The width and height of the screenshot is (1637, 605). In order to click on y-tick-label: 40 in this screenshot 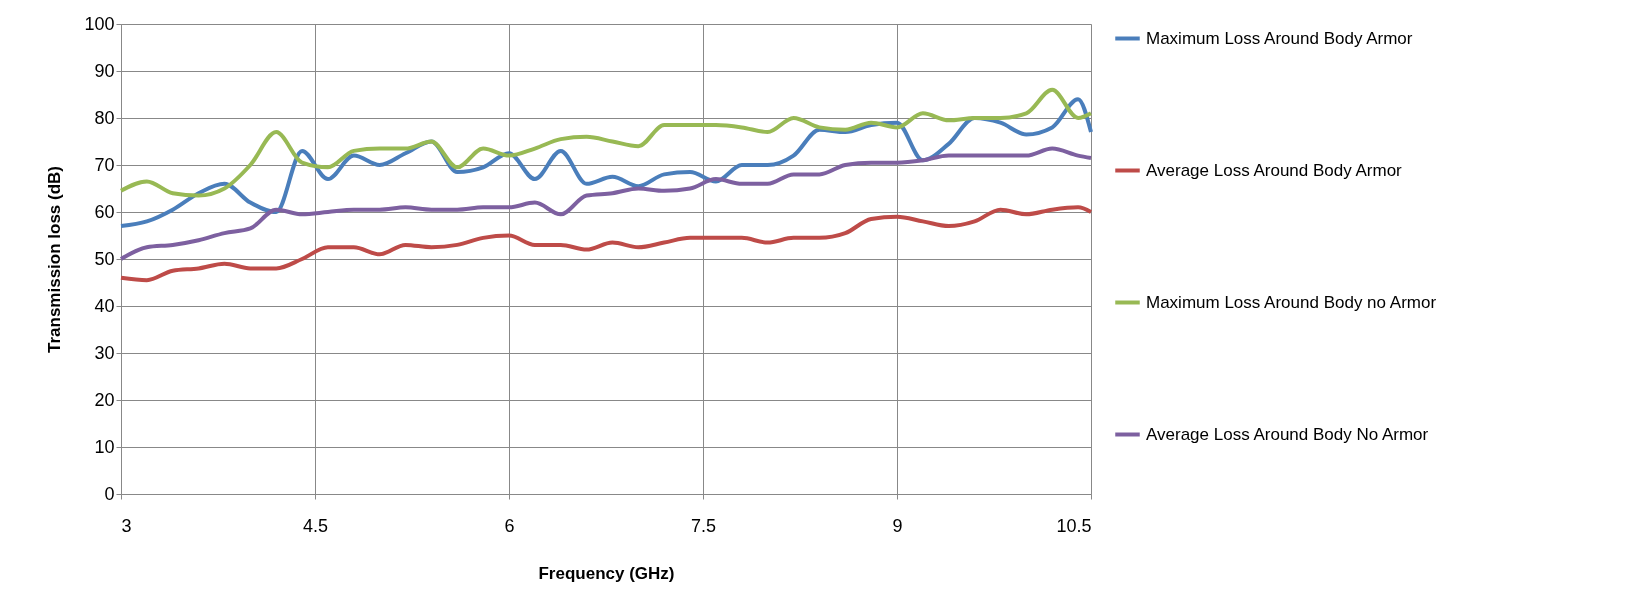, I will do `click(104, 305)`.